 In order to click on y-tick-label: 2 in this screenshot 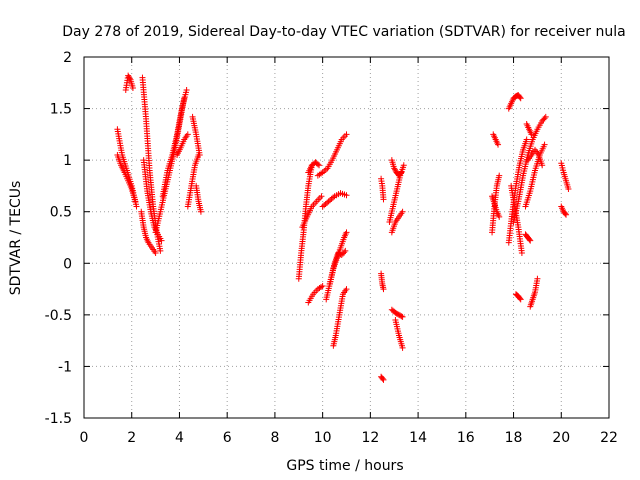, I will do `click(67, 58)`.